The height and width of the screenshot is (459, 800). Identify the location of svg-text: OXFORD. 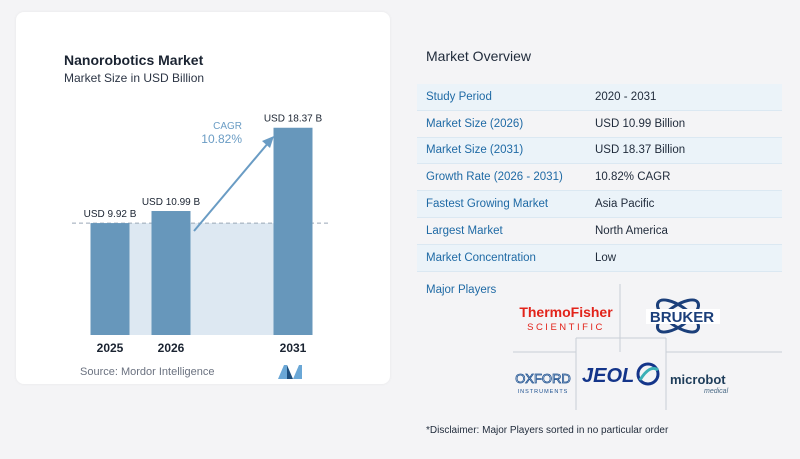
(543, 378).